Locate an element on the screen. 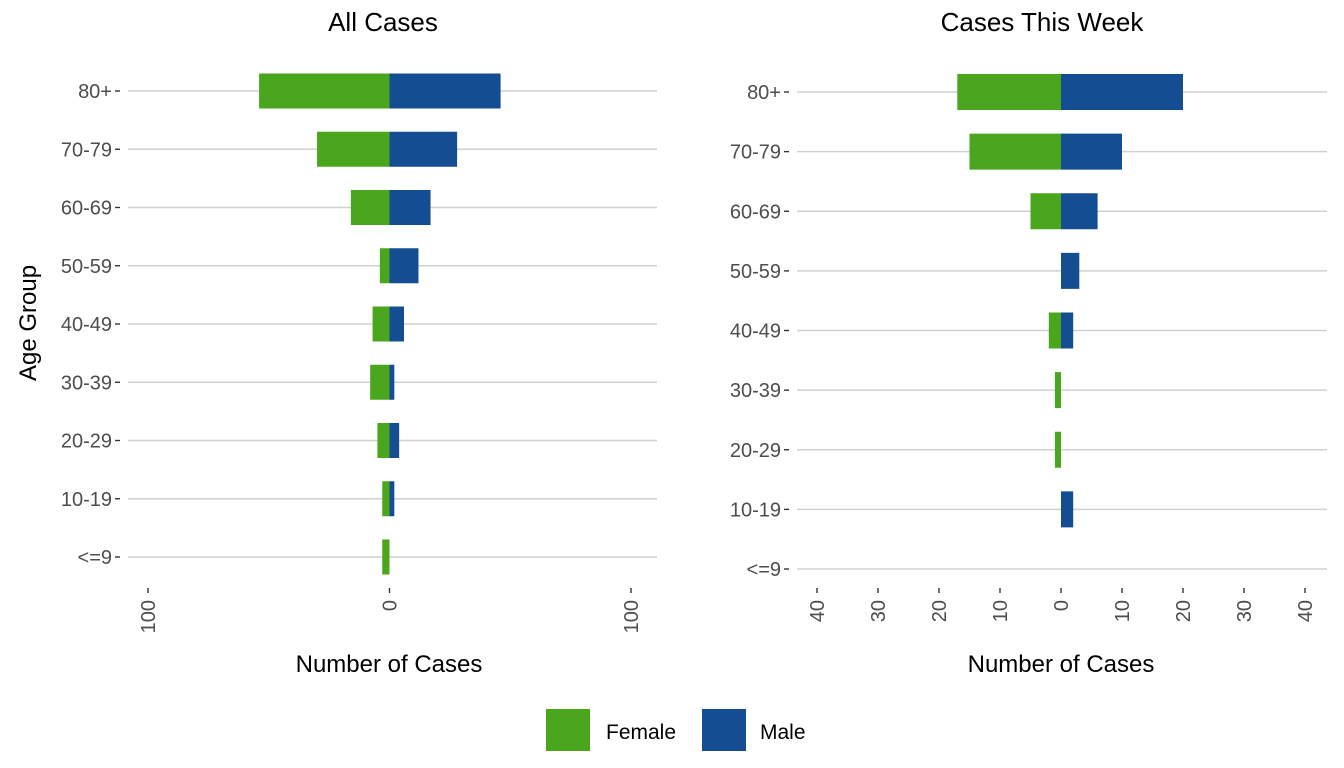 This screenshot has width=1344, height=768. chart-title-this-week: Cases This Week is located at coordinates (1043, 22).